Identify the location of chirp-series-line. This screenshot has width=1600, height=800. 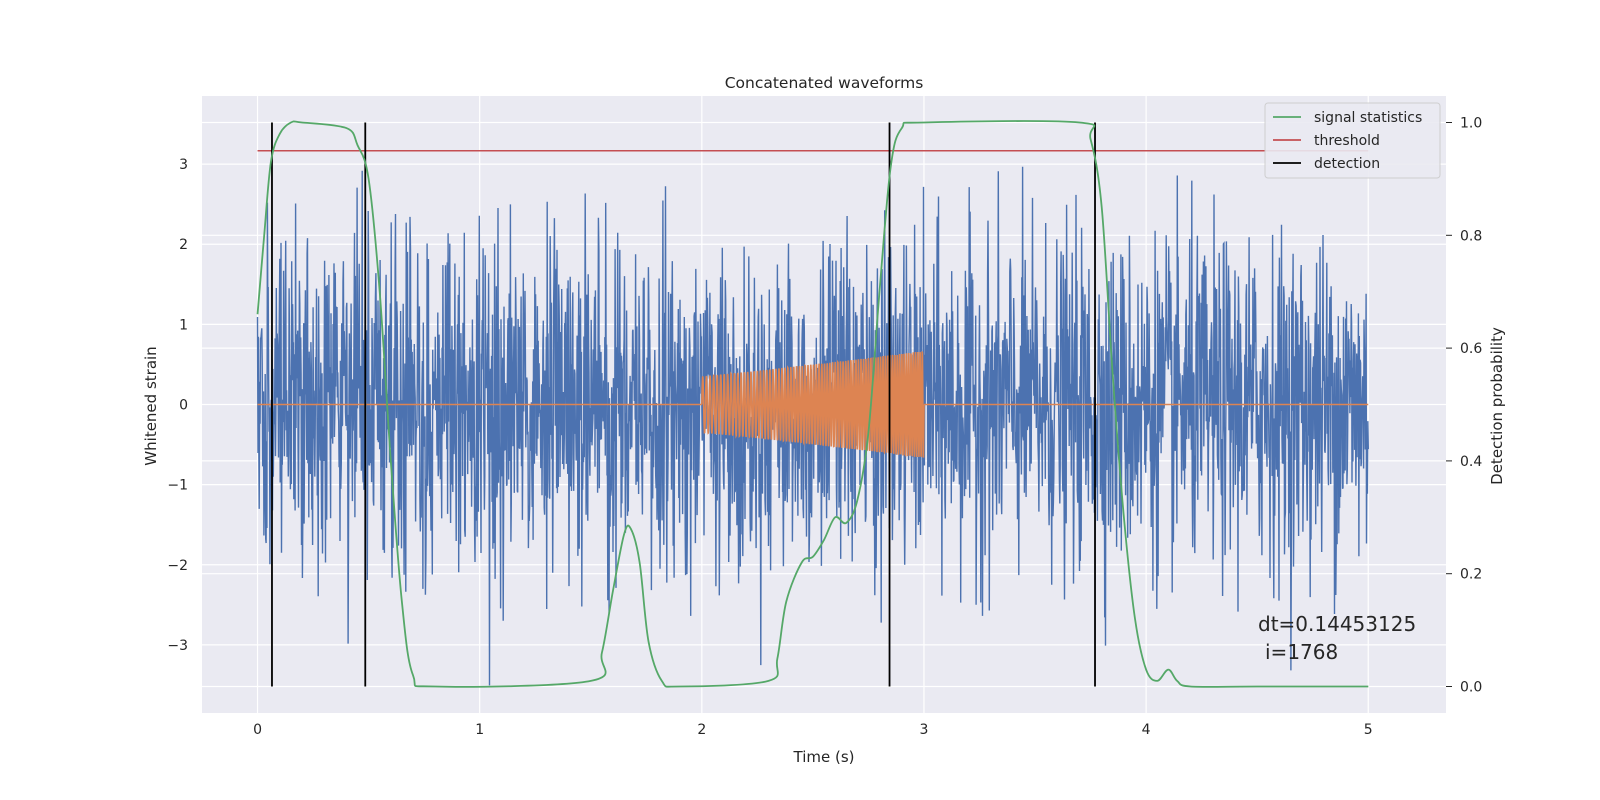
(813, 404).